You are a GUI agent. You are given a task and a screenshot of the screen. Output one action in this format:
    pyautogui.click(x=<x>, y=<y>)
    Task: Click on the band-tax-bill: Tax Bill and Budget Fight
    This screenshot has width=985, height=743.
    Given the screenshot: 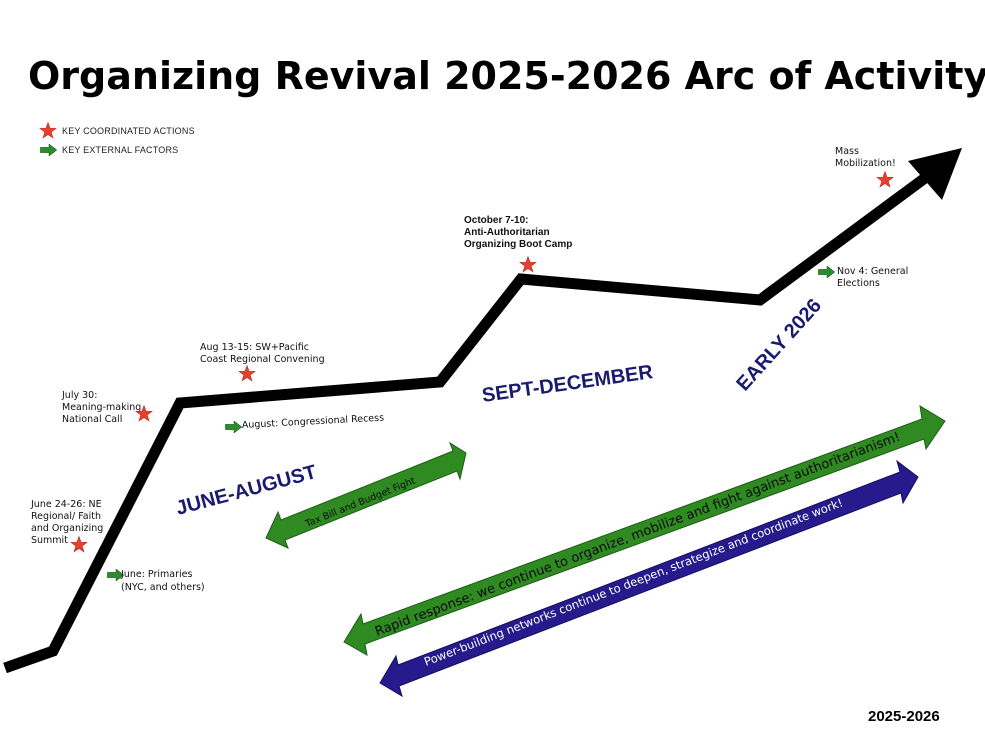 What is the action you would take?
    pyautogui.click(x=366, y=495)
    